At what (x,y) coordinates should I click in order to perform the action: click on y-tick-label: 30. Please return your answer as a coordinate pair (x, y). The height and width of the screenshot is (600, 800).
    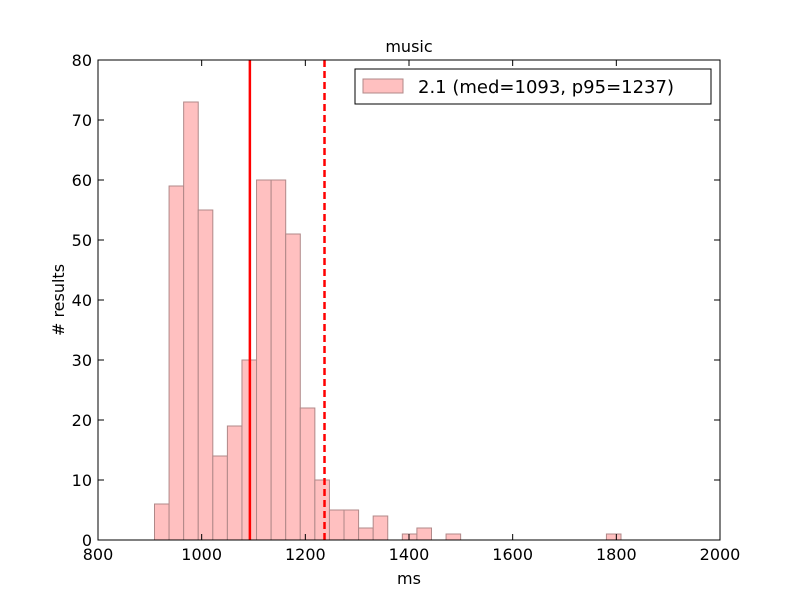
    Looking at the image, I should click on (82, 360).